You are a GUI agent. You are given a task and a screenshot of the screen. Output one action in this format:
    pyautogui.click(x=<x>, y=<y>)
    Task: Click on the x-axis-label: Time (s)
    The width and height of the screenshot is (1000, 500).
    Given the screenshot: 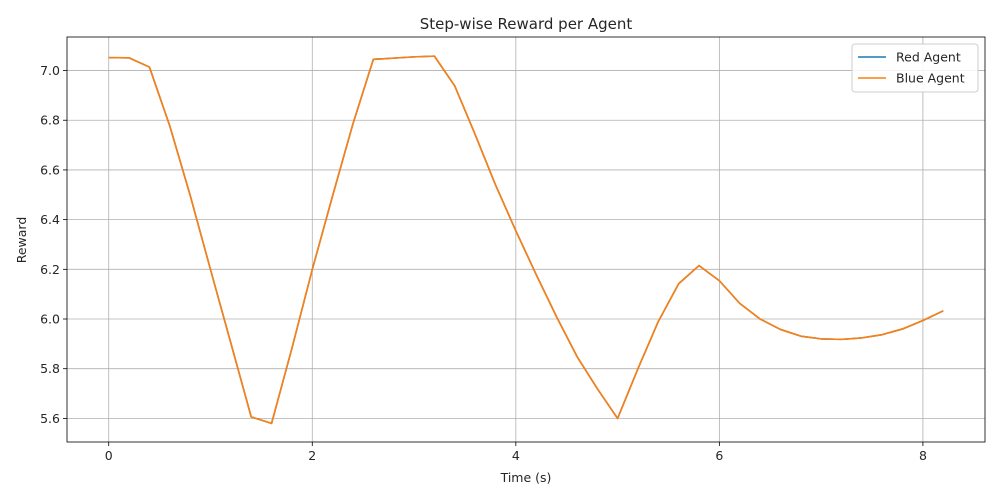 What is the action you would take?
    pyautogui.click(x=526, y=477)
    